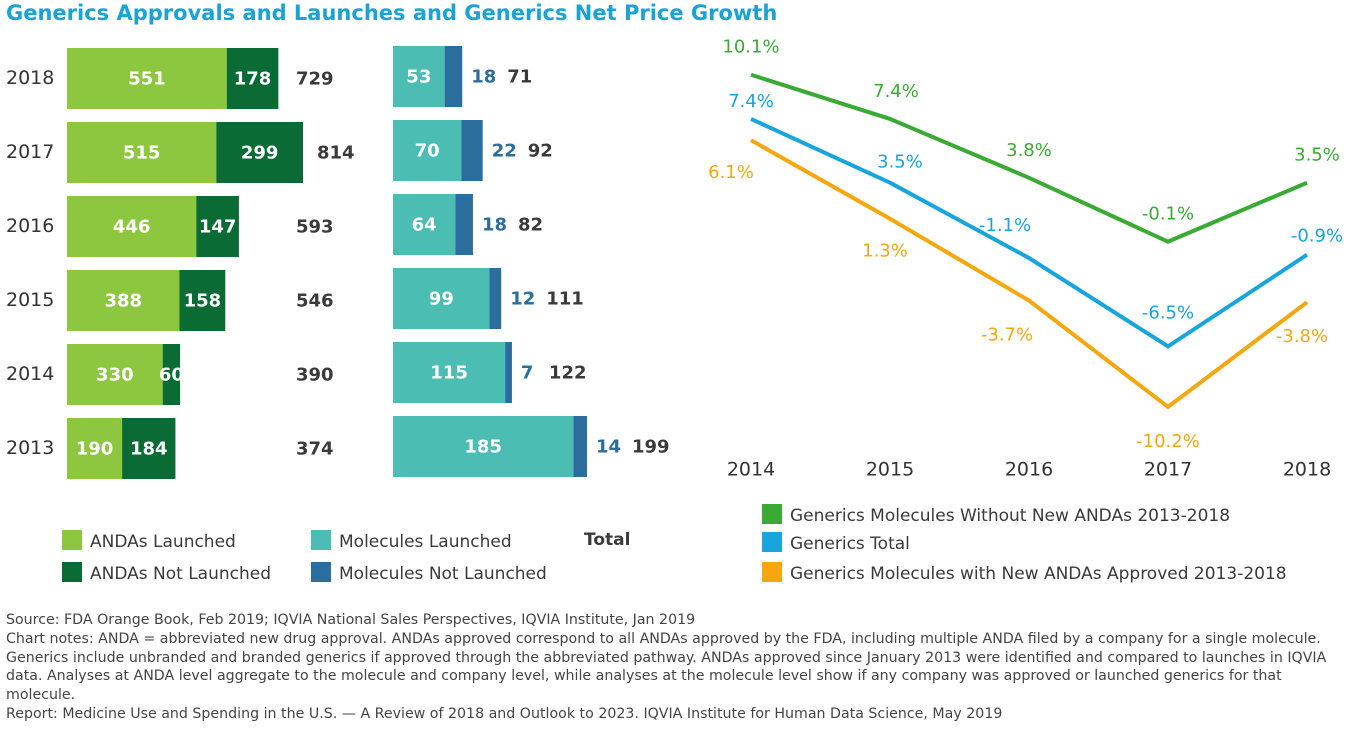 Image resolution: width=1352 pixels, height=752 pixels. What do you see at coordinates (1317, 155) in the screenshot?
I see `line-data-label: 3.5%` at bounding box center [1317, 155].